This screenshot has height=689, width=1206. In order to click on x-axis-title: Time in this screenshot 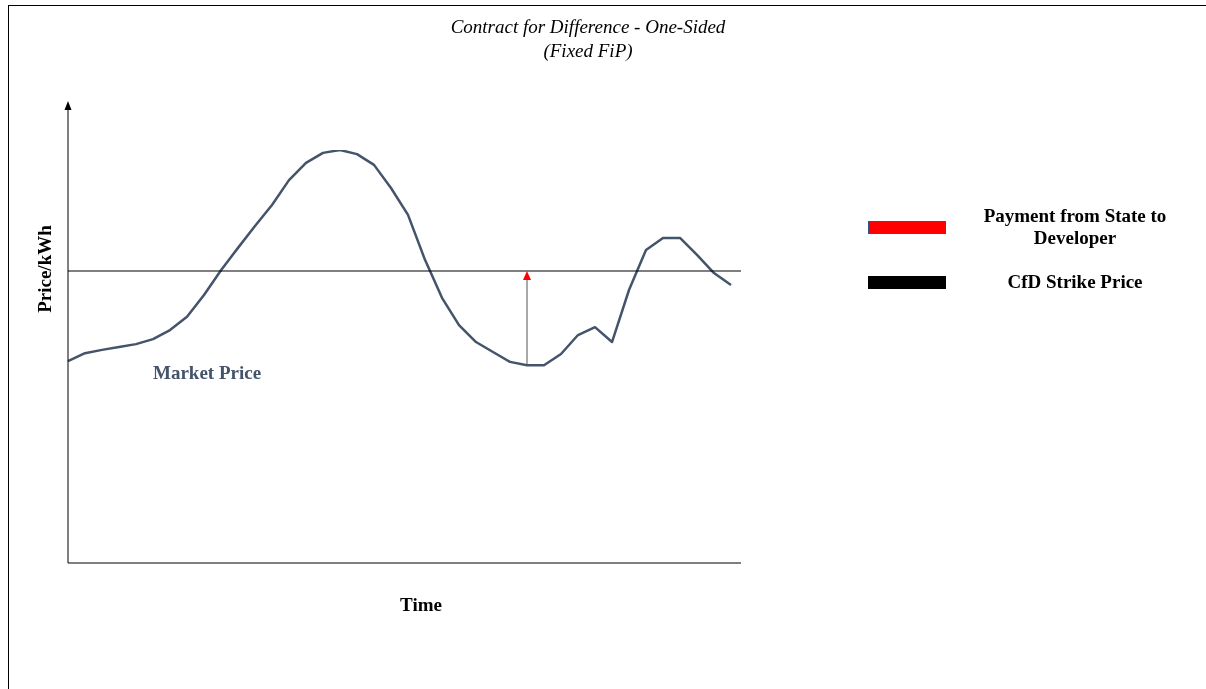, I will do `click(421, 605)`.